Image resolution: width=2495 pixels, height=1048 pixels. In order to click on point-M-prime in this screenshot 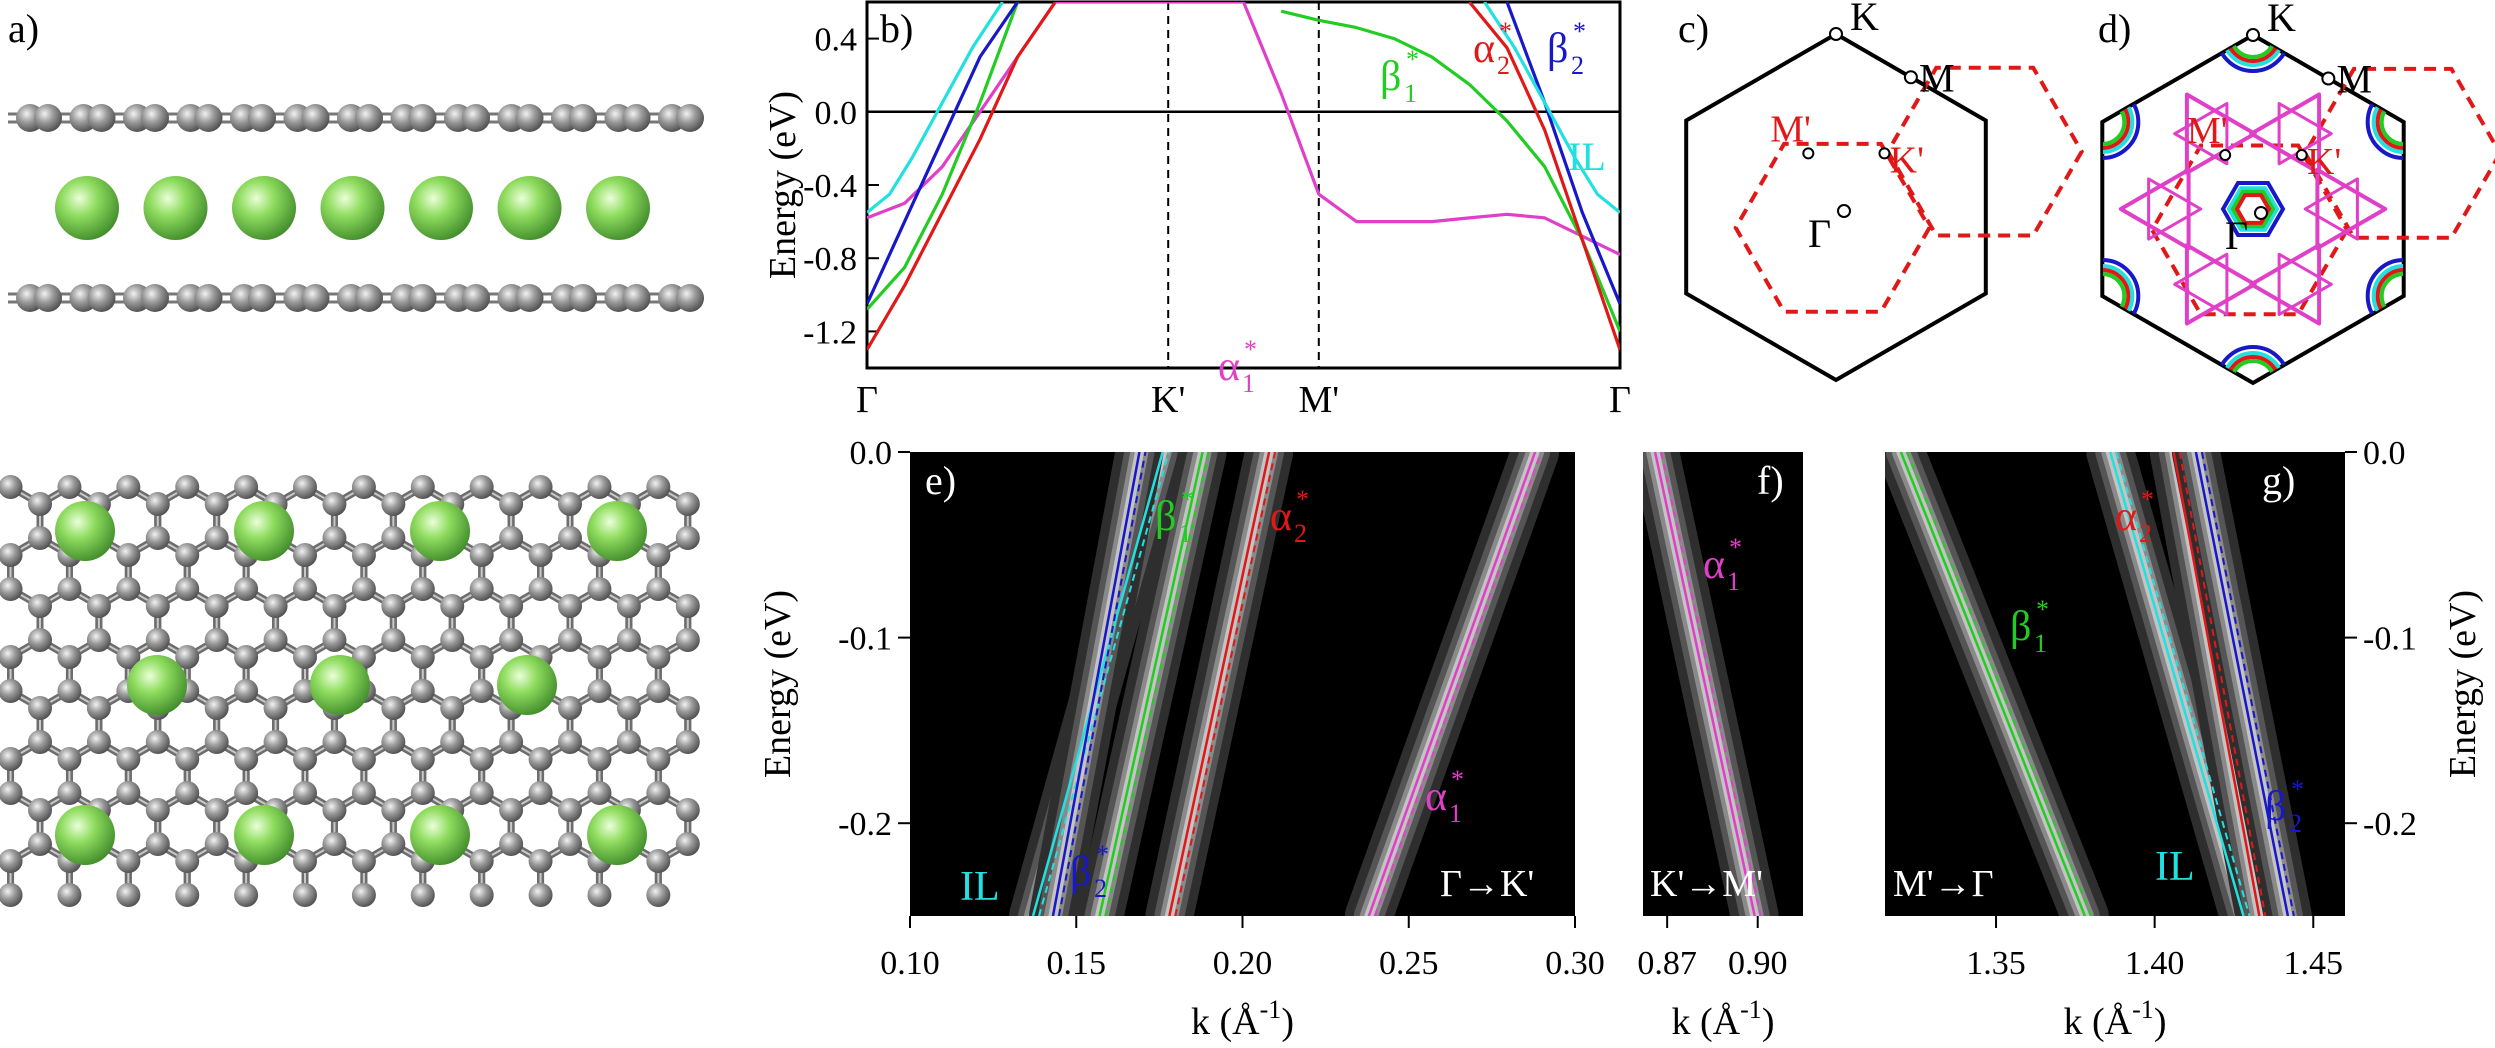, I will do `click(2225, 155)`.